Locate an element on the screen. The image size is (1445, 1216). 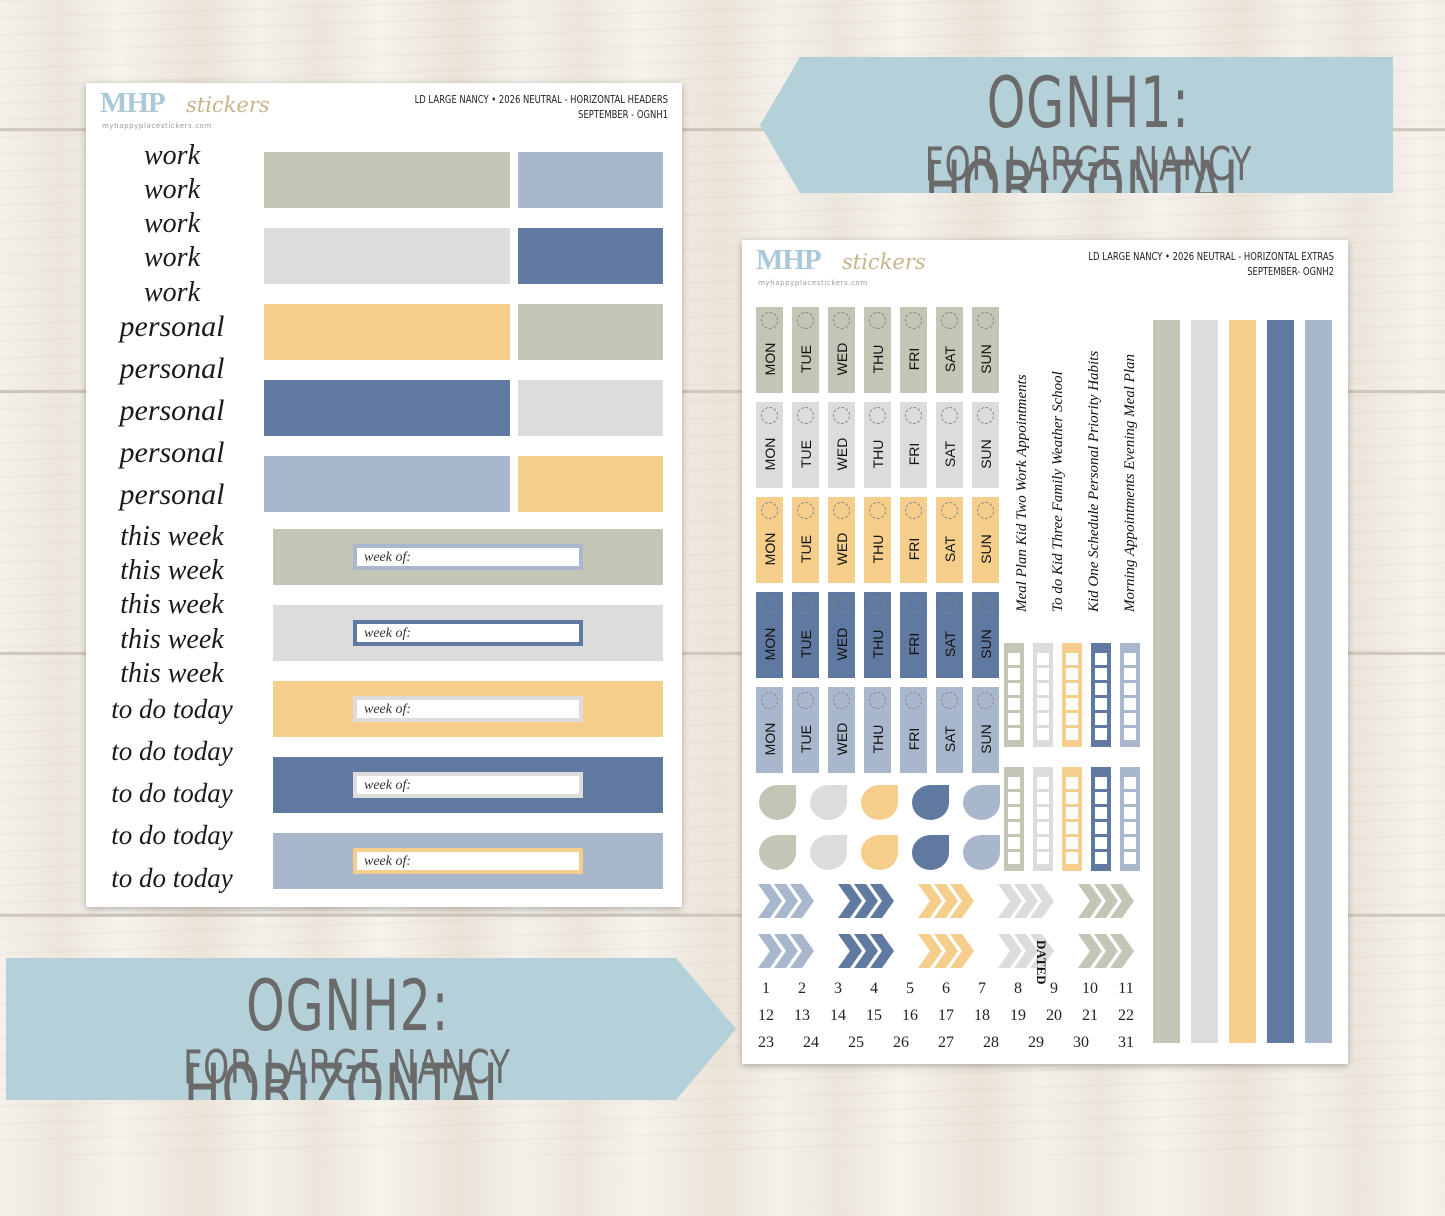
date-number: 2 is located at coordinates (802, 988).